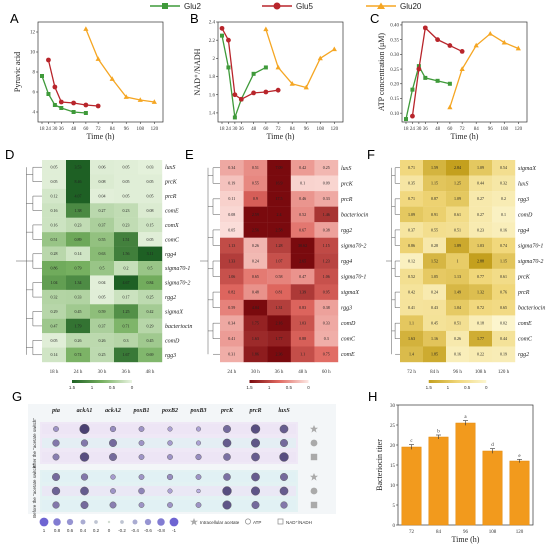 The image size is (550, 551). What do you see at coordinates (379, 465) in the screenshot?
I see `y-axis-label: Bacteriocin titer` at bounding box center [379, 465].